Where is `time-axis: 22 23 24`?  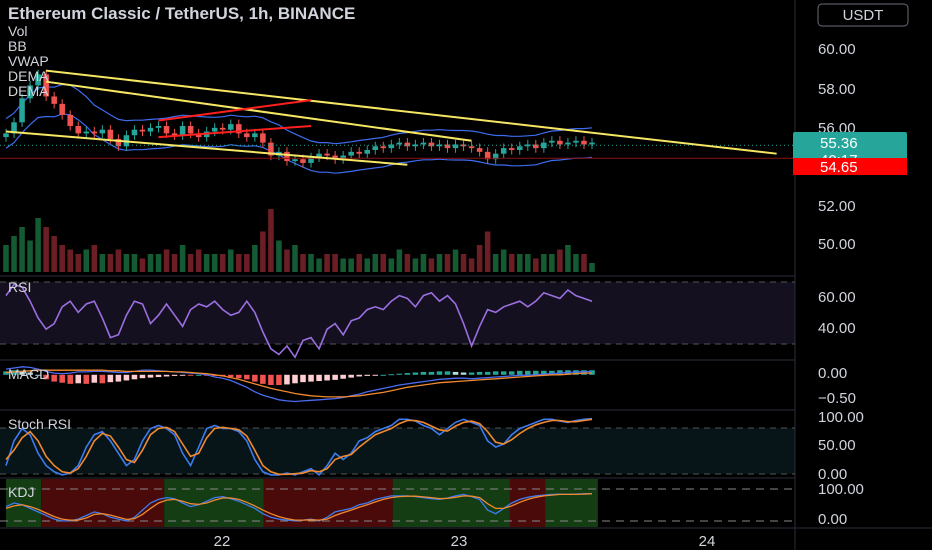
time-axis: 22 23 24 is located at coordinates (465, 541).